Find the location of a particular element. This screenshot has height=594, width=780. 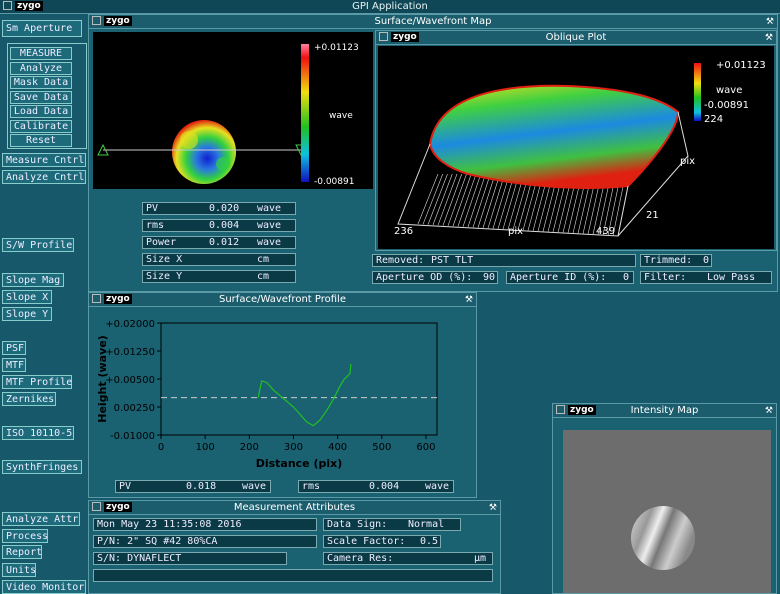

x-min-label: 236 is located at coordinates (403, 231).